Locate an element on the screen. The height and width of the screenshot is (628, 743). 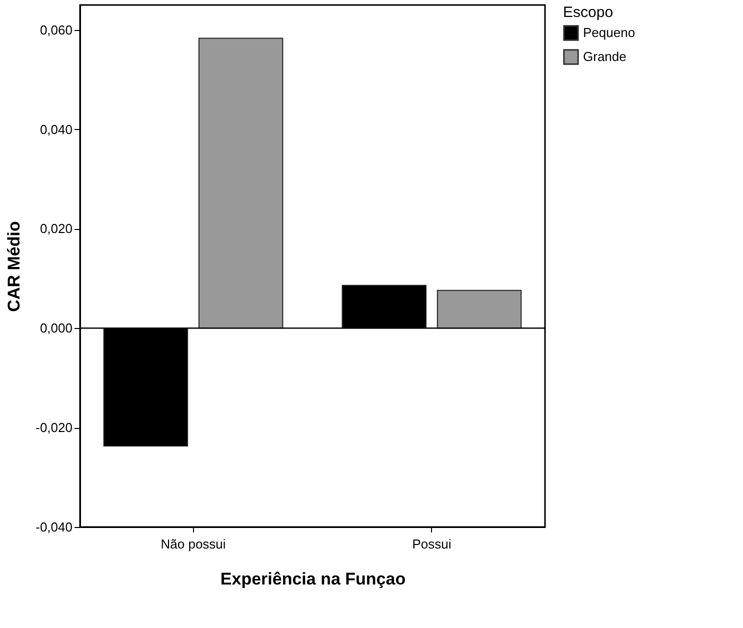
x-tick-label: Possui is located at coordinates (432, 544).